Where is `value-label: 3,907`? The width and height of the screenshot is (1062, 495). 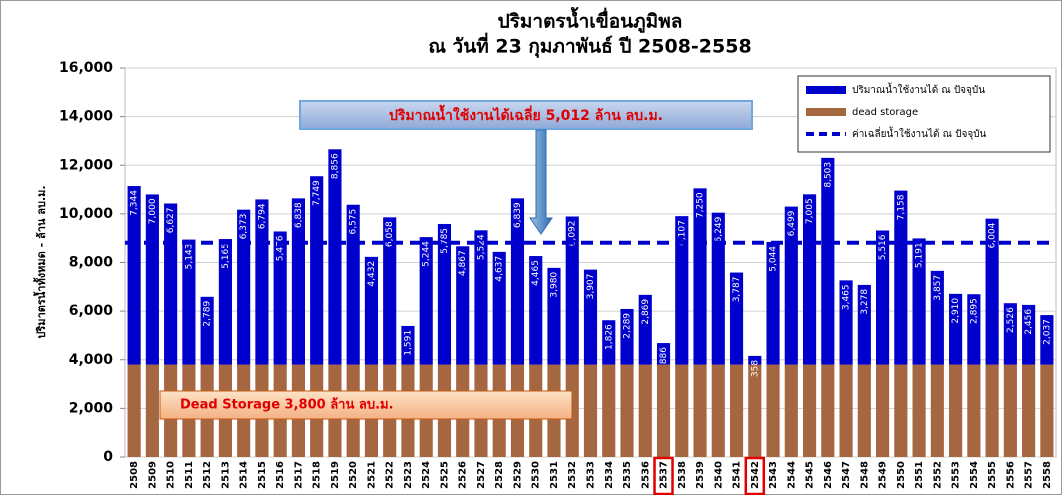
value-label: 3,907 is located at coordinates (591, 287).